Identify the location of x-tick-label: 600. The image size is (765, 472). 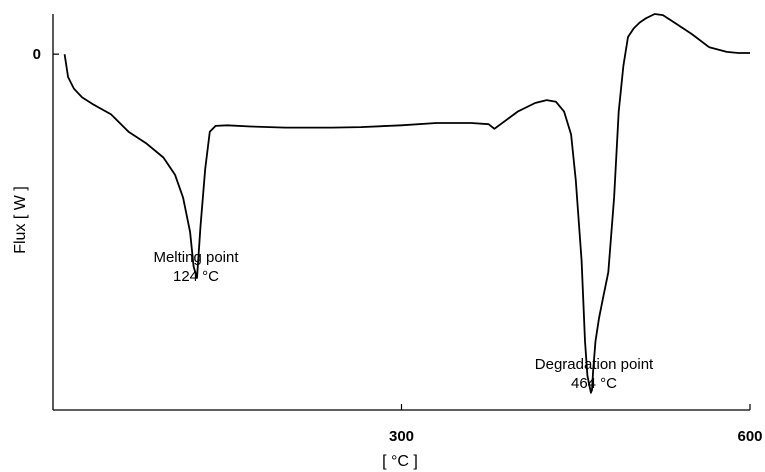
(749, 436).